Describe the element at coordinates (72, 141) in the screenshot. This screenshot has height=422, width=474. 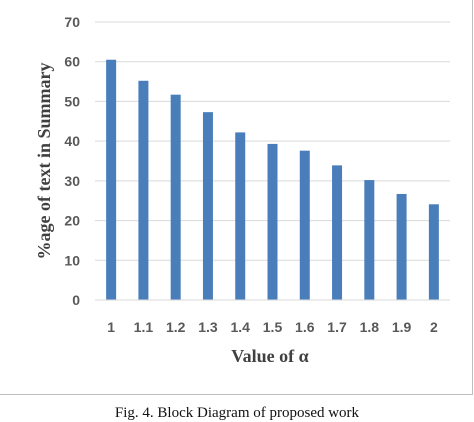
I see `y-tick-label: 40` at that location.